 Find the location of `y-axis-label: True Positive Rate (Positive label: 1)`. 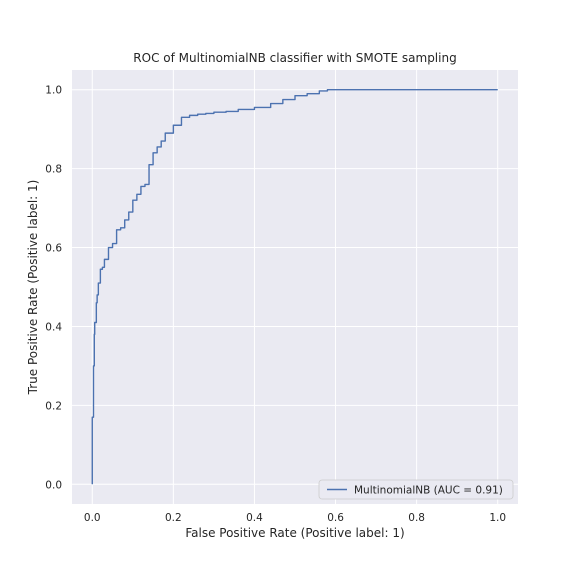

y-axis-label: True Positive Rate (Positive label: 1) is located at coordinates (33, 288).